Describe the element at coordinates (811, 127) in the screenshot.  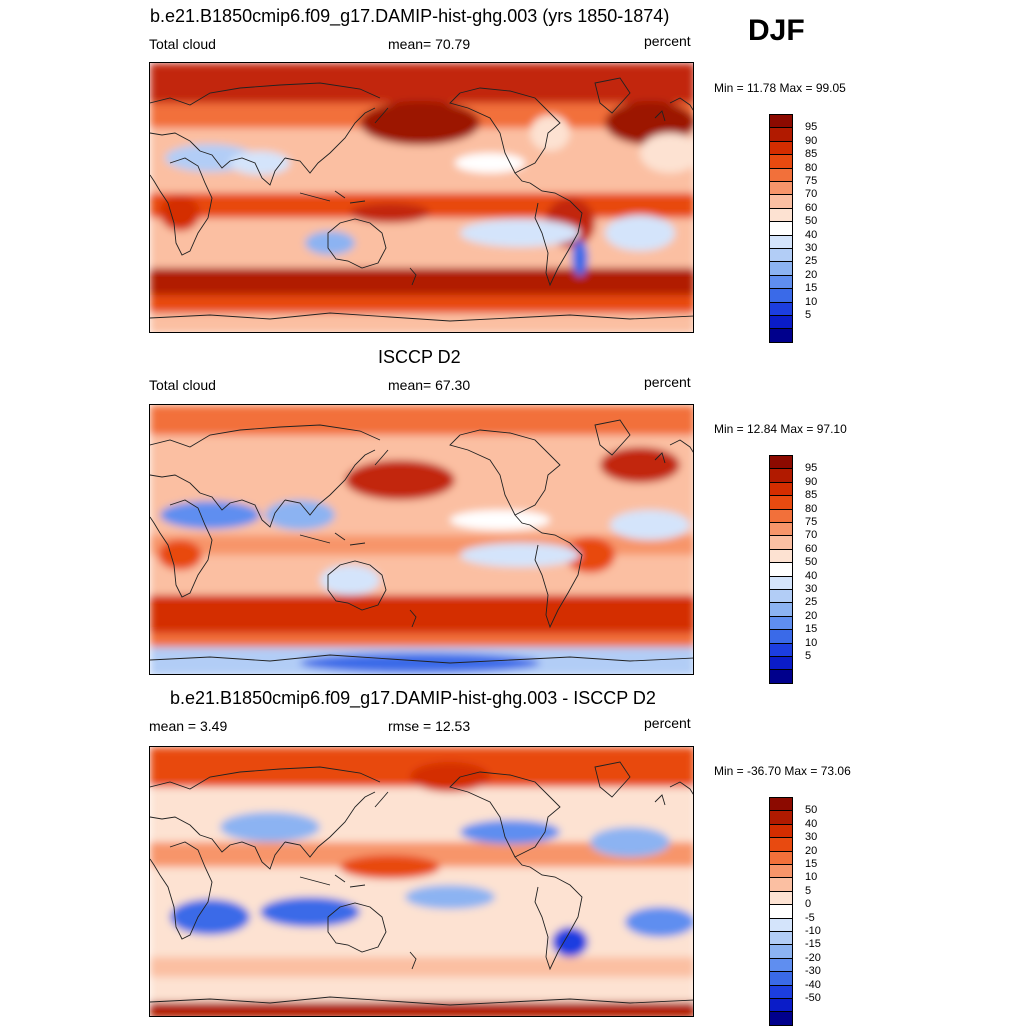
I see `colorbar-tick-label: 95` at that location.